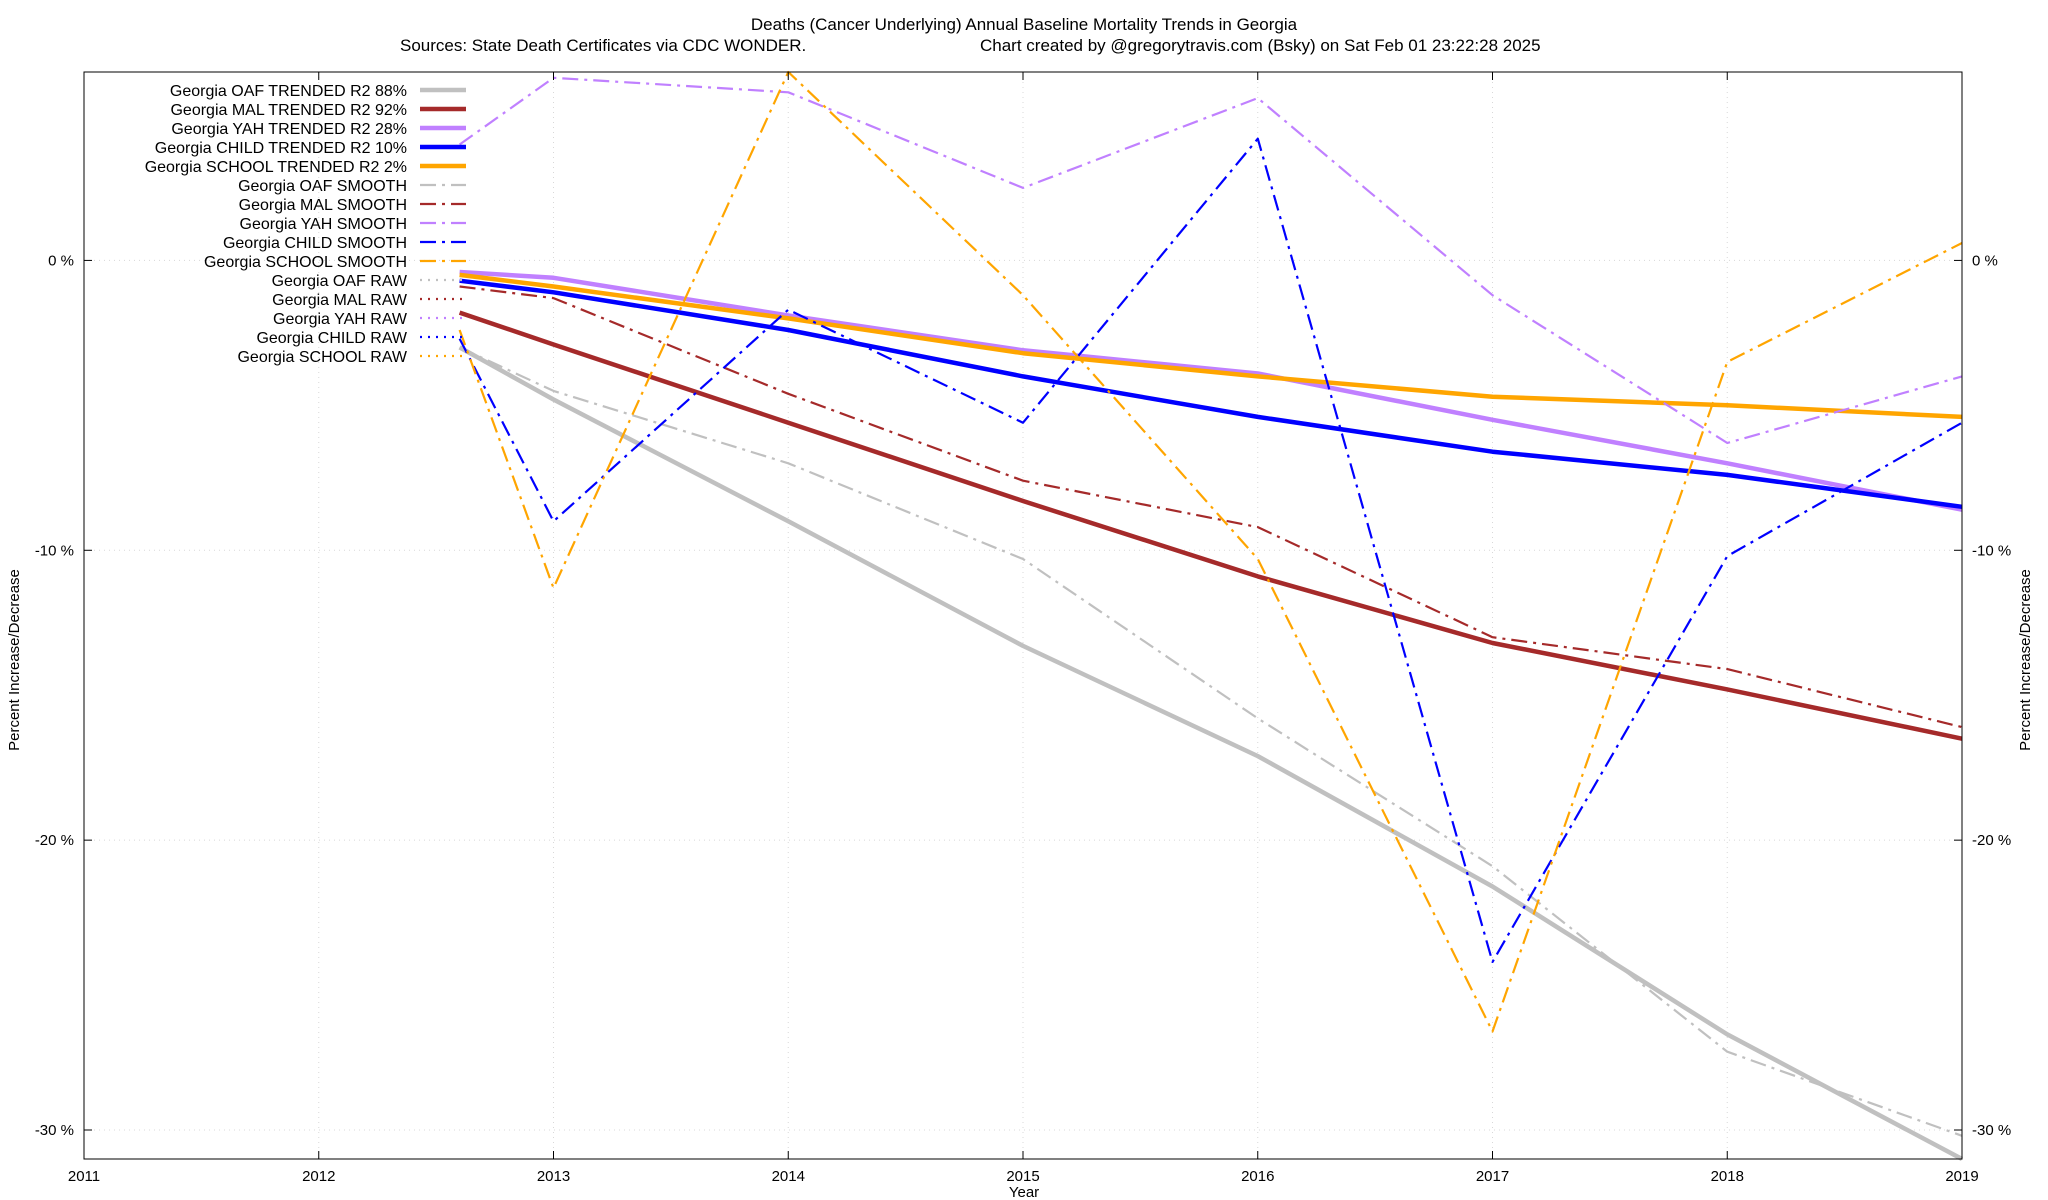  I want to click on legend-label: Georgia YAH TRENDED R2 28%, so click(289, 129).